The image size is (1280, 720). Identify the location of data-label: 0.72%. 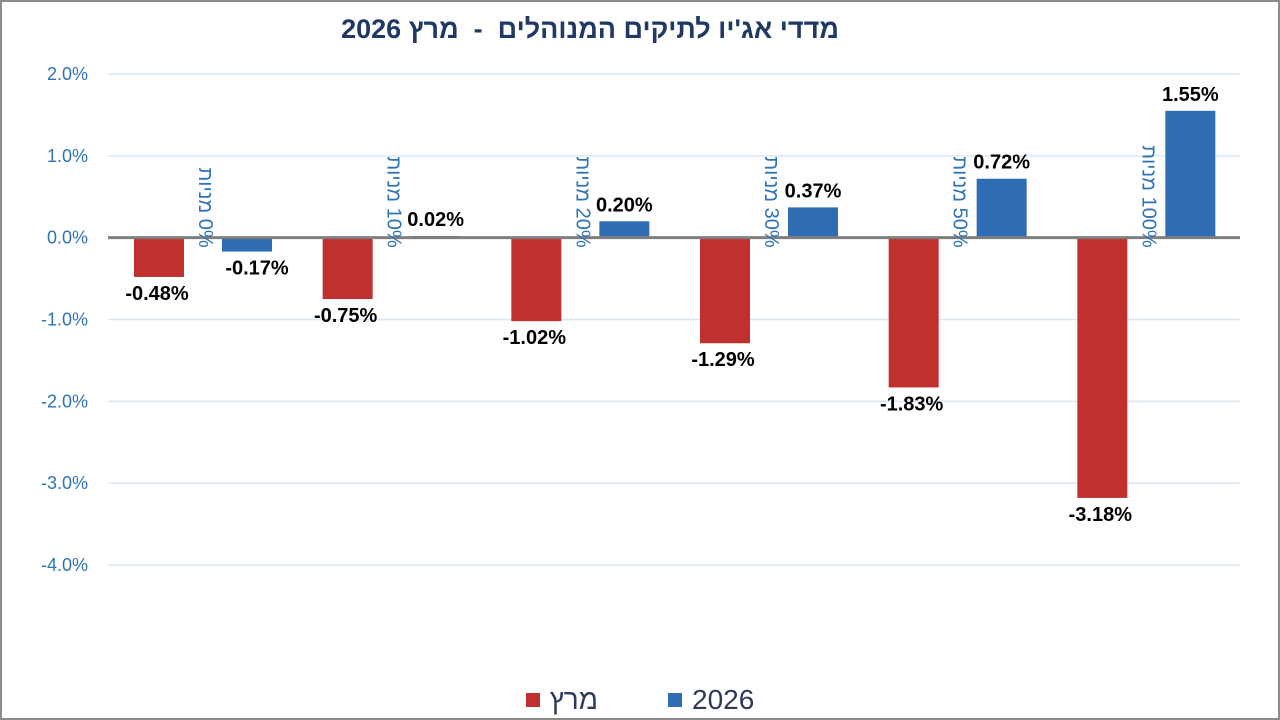
(1001, 163).